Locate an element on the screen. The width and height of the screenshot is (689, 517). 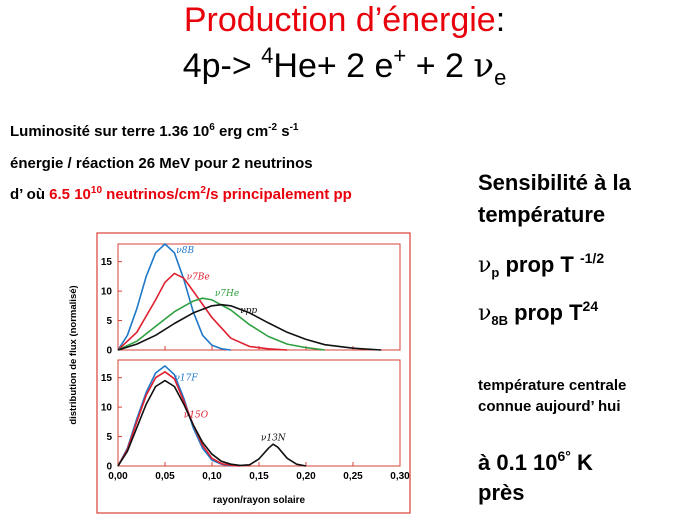
x-tick-label: 0,05 is located at coordinates (165, 476).